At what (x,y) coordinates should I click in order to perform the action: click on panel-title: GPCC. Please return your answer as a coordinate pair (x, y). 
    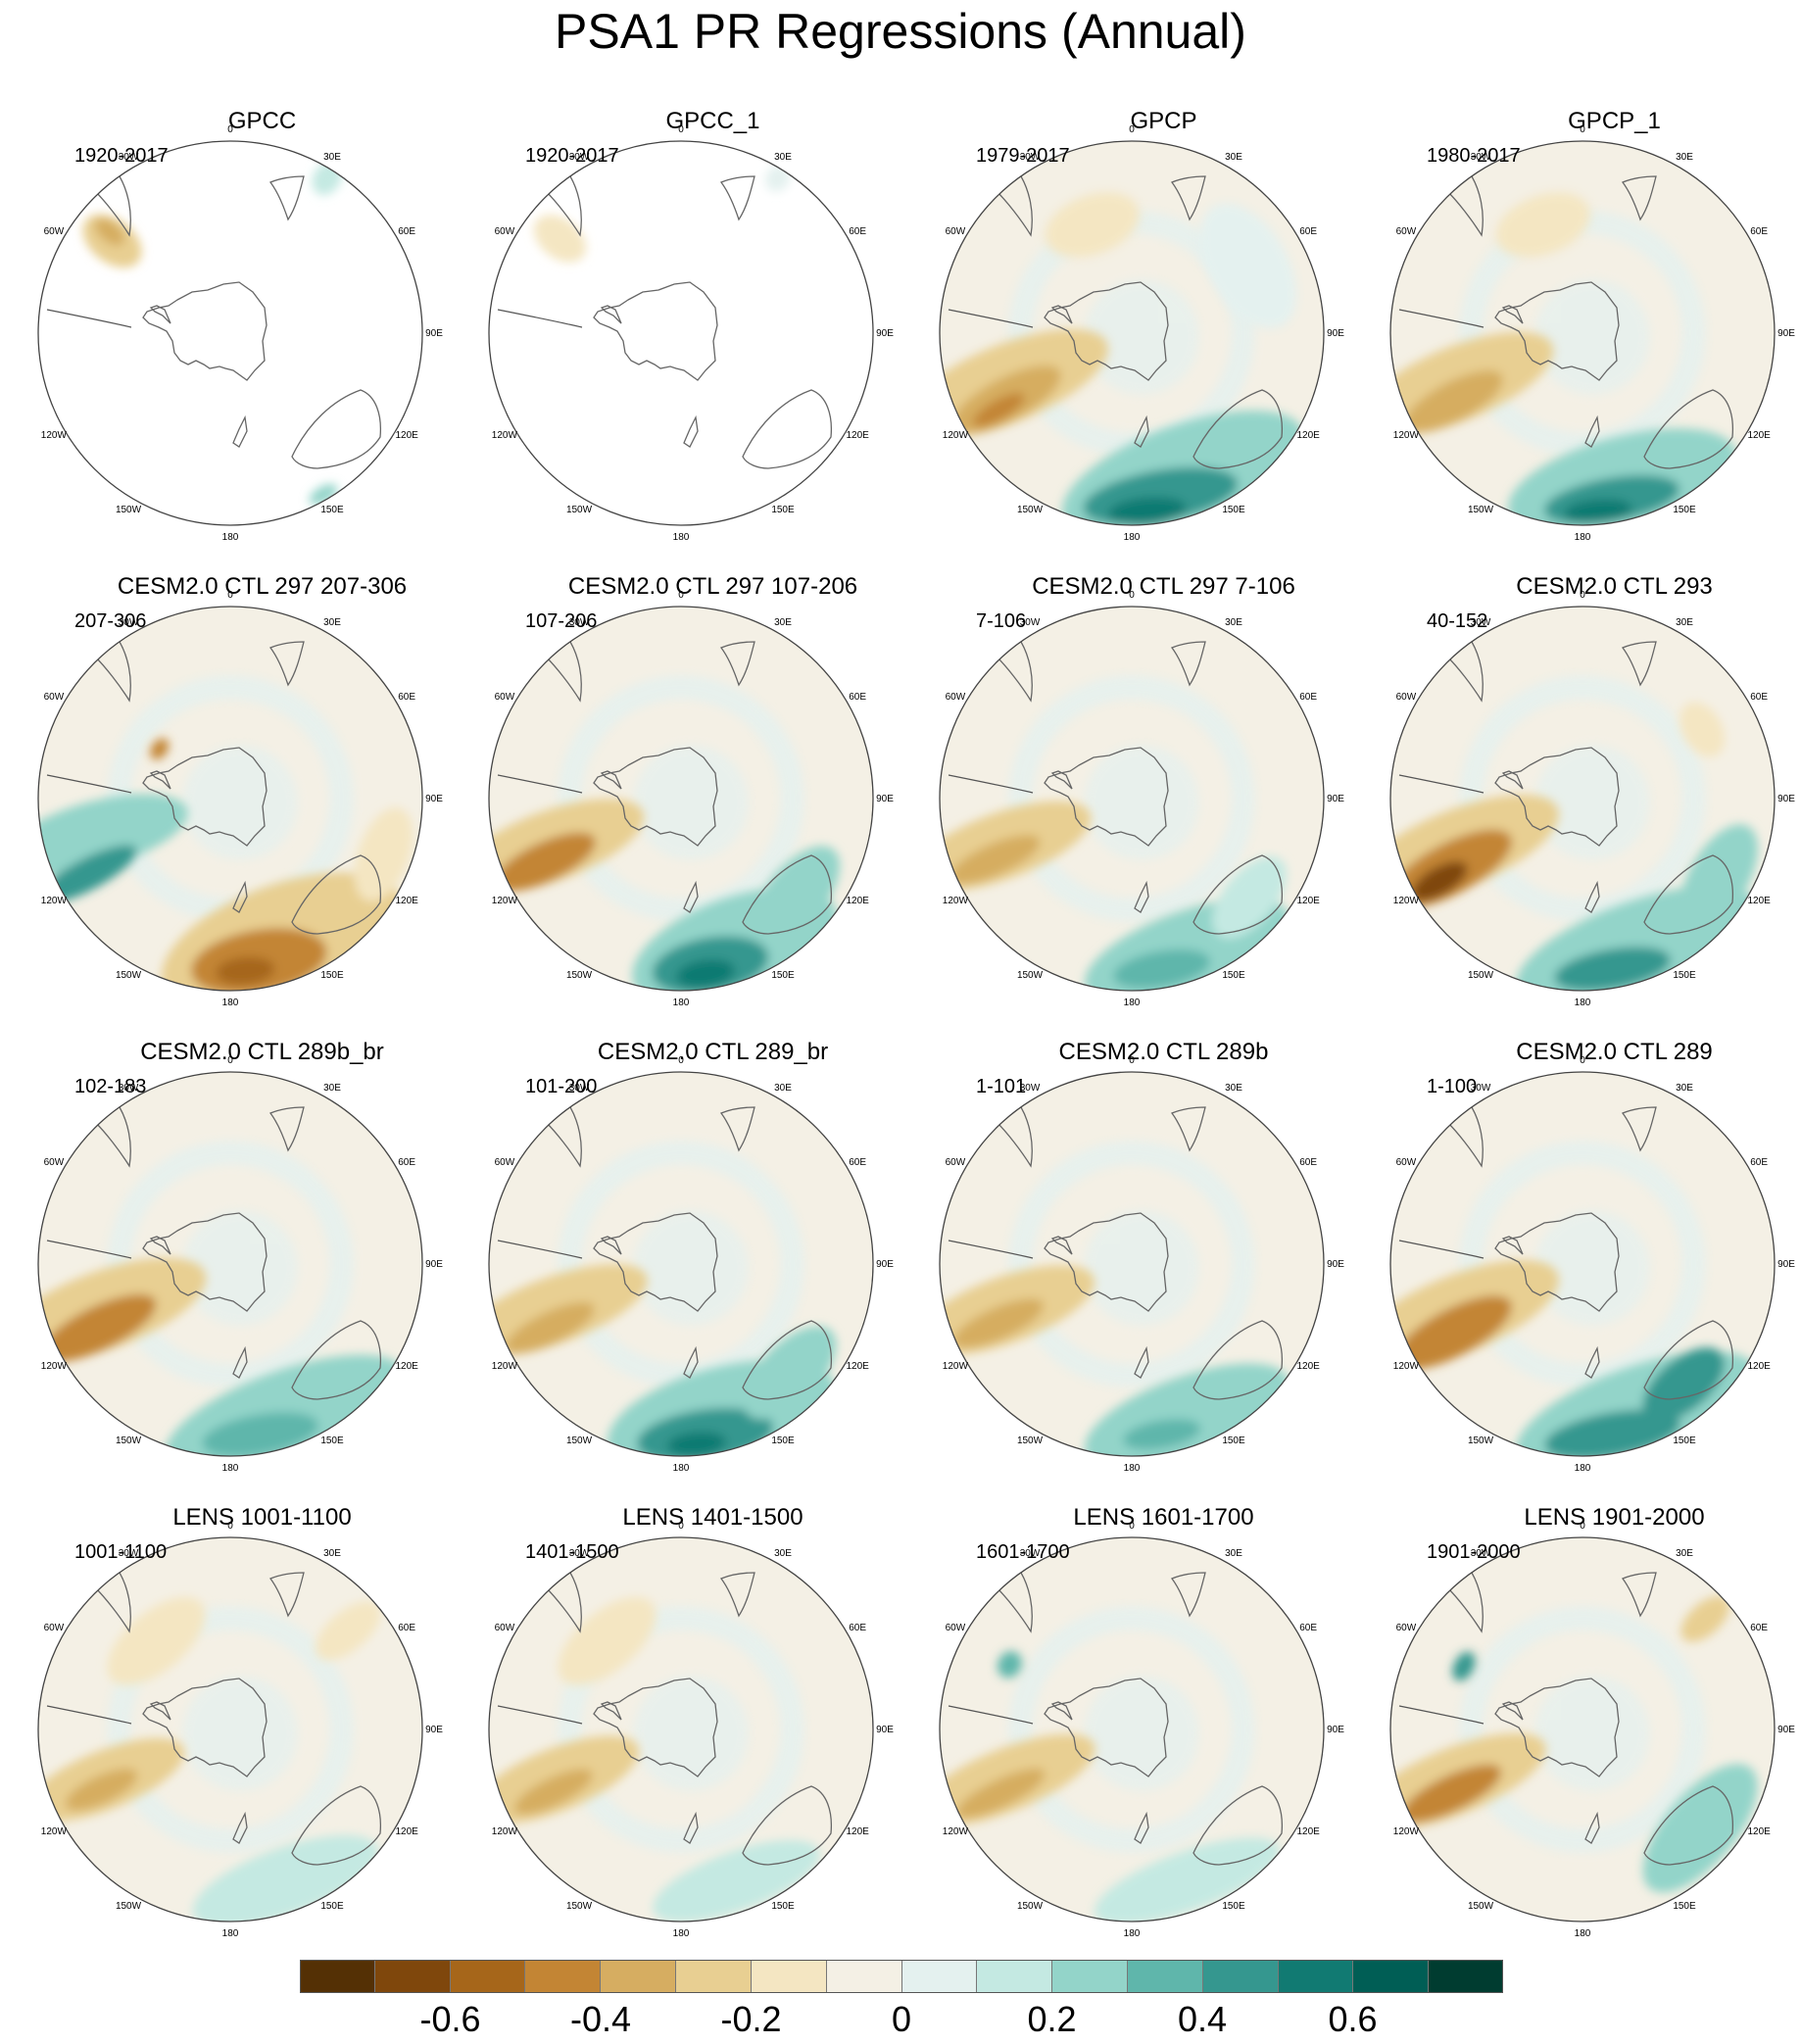
    Looking at the image, I should click on (262, 121).